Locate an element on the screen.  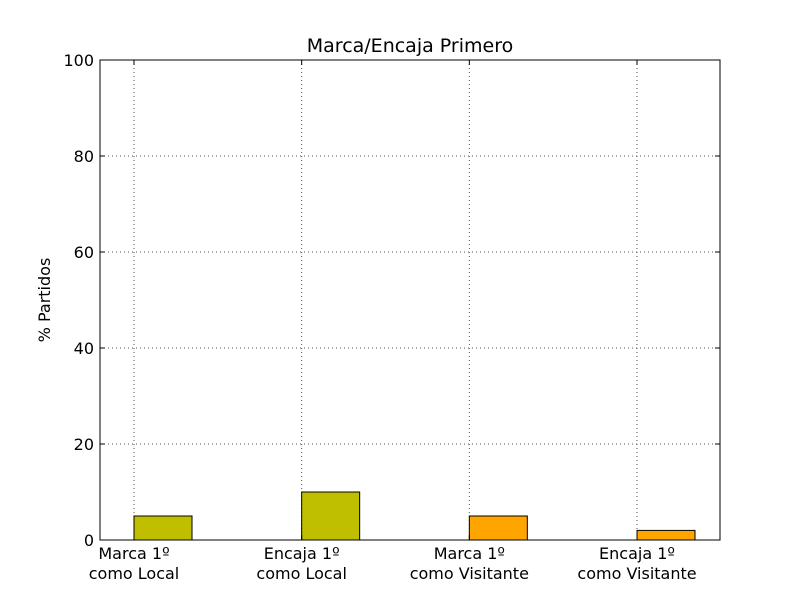
x-tick-label: Encaja 1º como Local is located at coordinates (301, 563).